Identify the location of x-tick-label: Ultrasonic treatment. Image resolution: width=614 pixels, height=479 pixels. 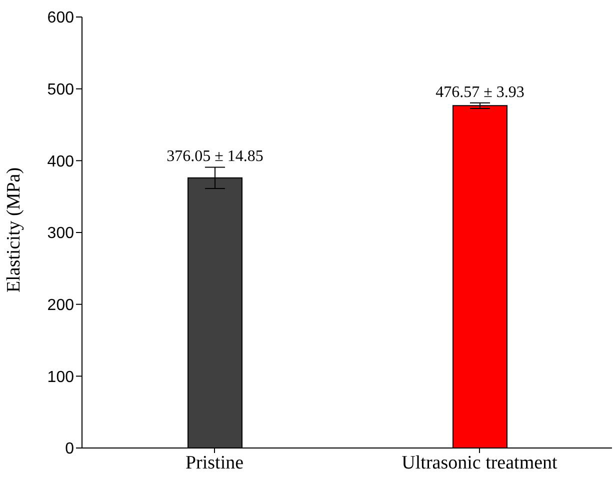
(480, 463).